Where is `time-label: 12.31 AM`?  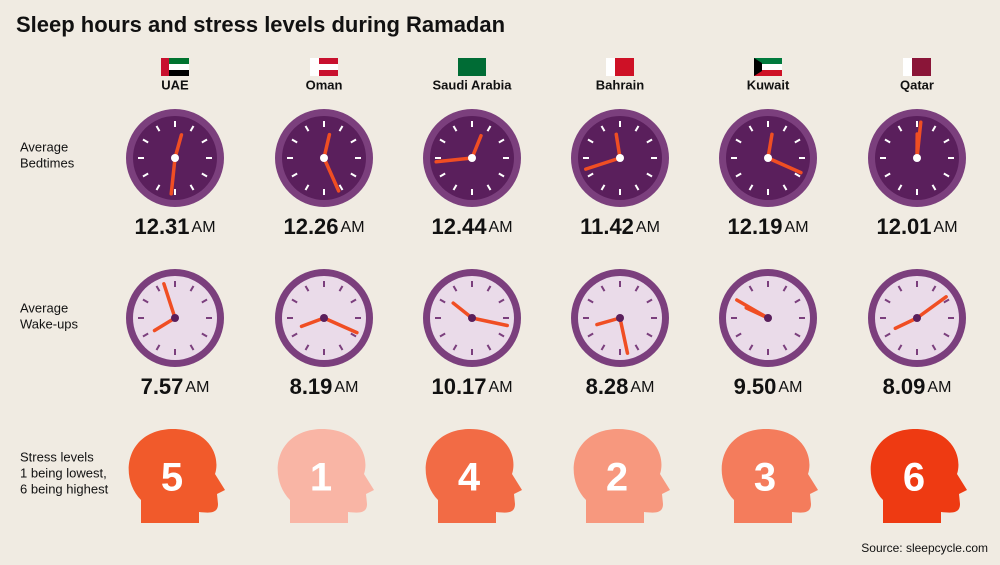 time-label: 12.31 AM is located at coordinates (174, 226).